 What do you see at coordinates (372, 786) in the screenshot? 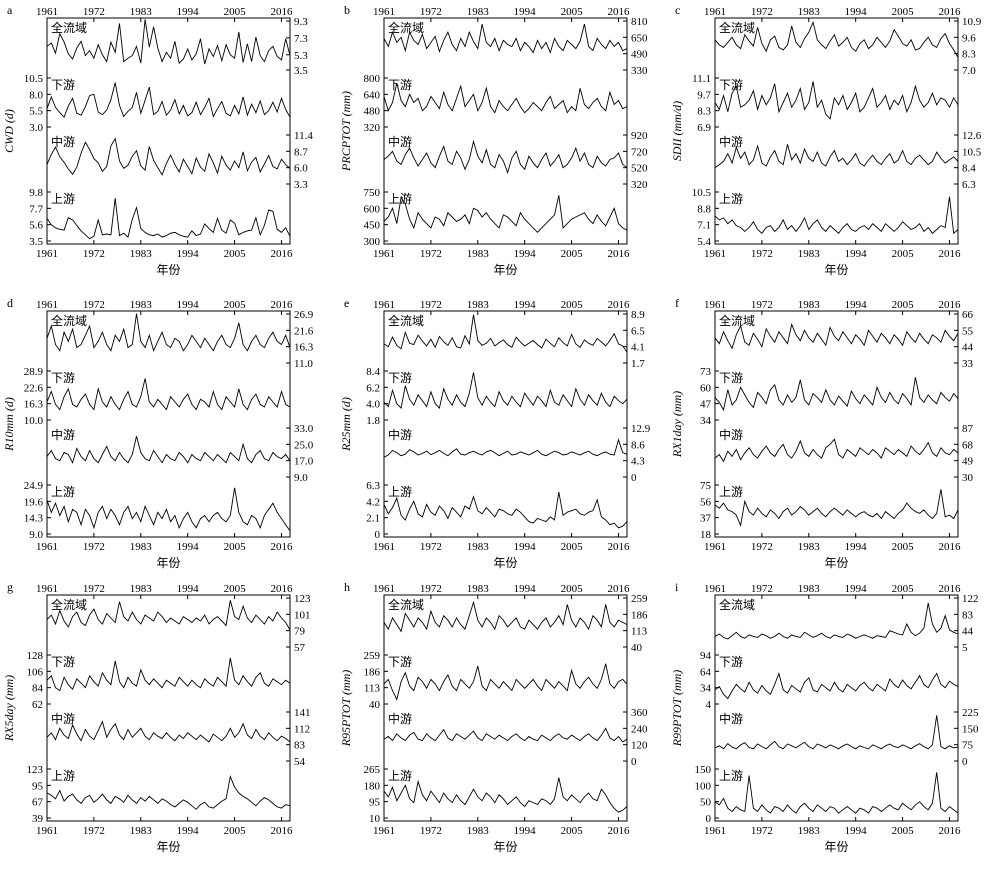
I see `y-tick-label: 180` at bounding box center [372, 786].